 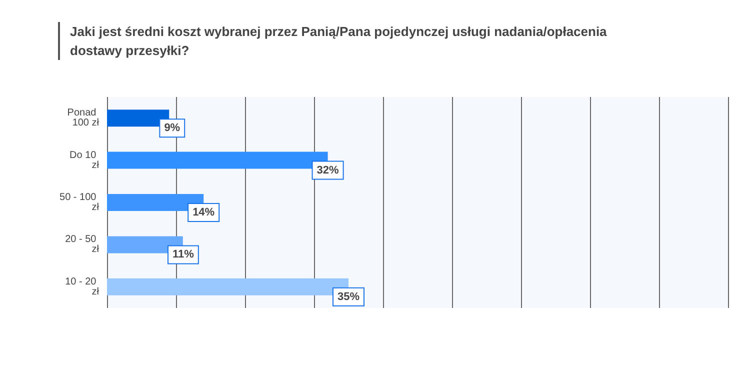 I want to click on chart-title: Jaki jest średni koszt wybranej przez Panią/Pana pojedynczej usługi nadania/opłacenia dostawy przesyłki?, so click(x=354, y=41).